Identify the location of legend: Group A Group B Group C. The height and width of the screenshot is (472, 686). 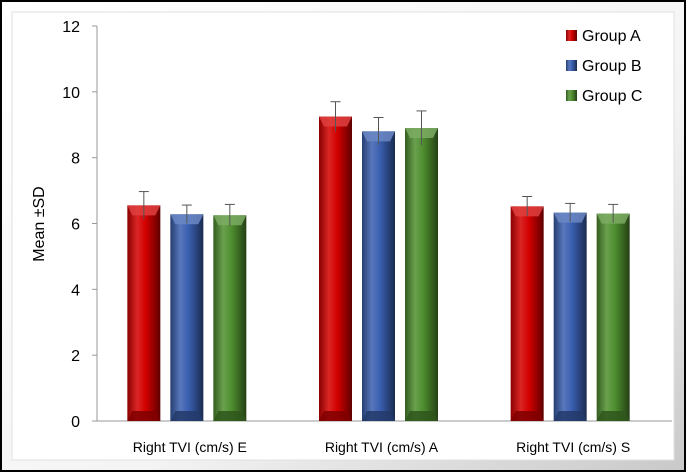
(604, 66).